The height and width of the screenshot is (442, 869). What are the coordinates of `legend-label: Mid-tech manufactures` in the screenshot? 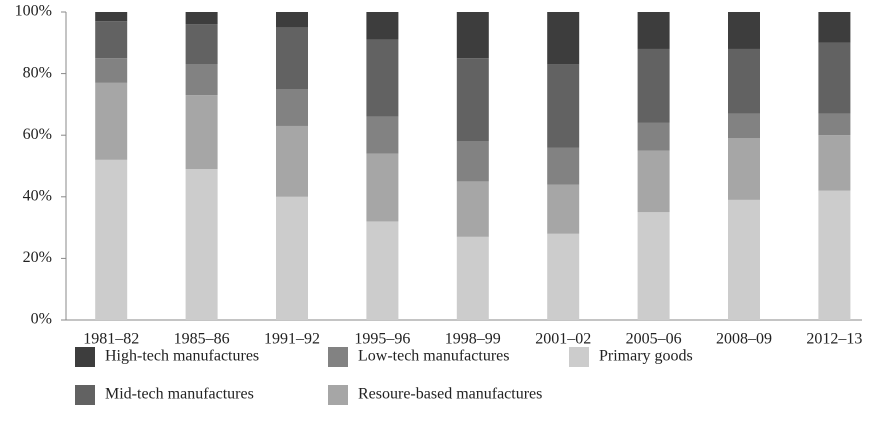 It's located at (179, 394).